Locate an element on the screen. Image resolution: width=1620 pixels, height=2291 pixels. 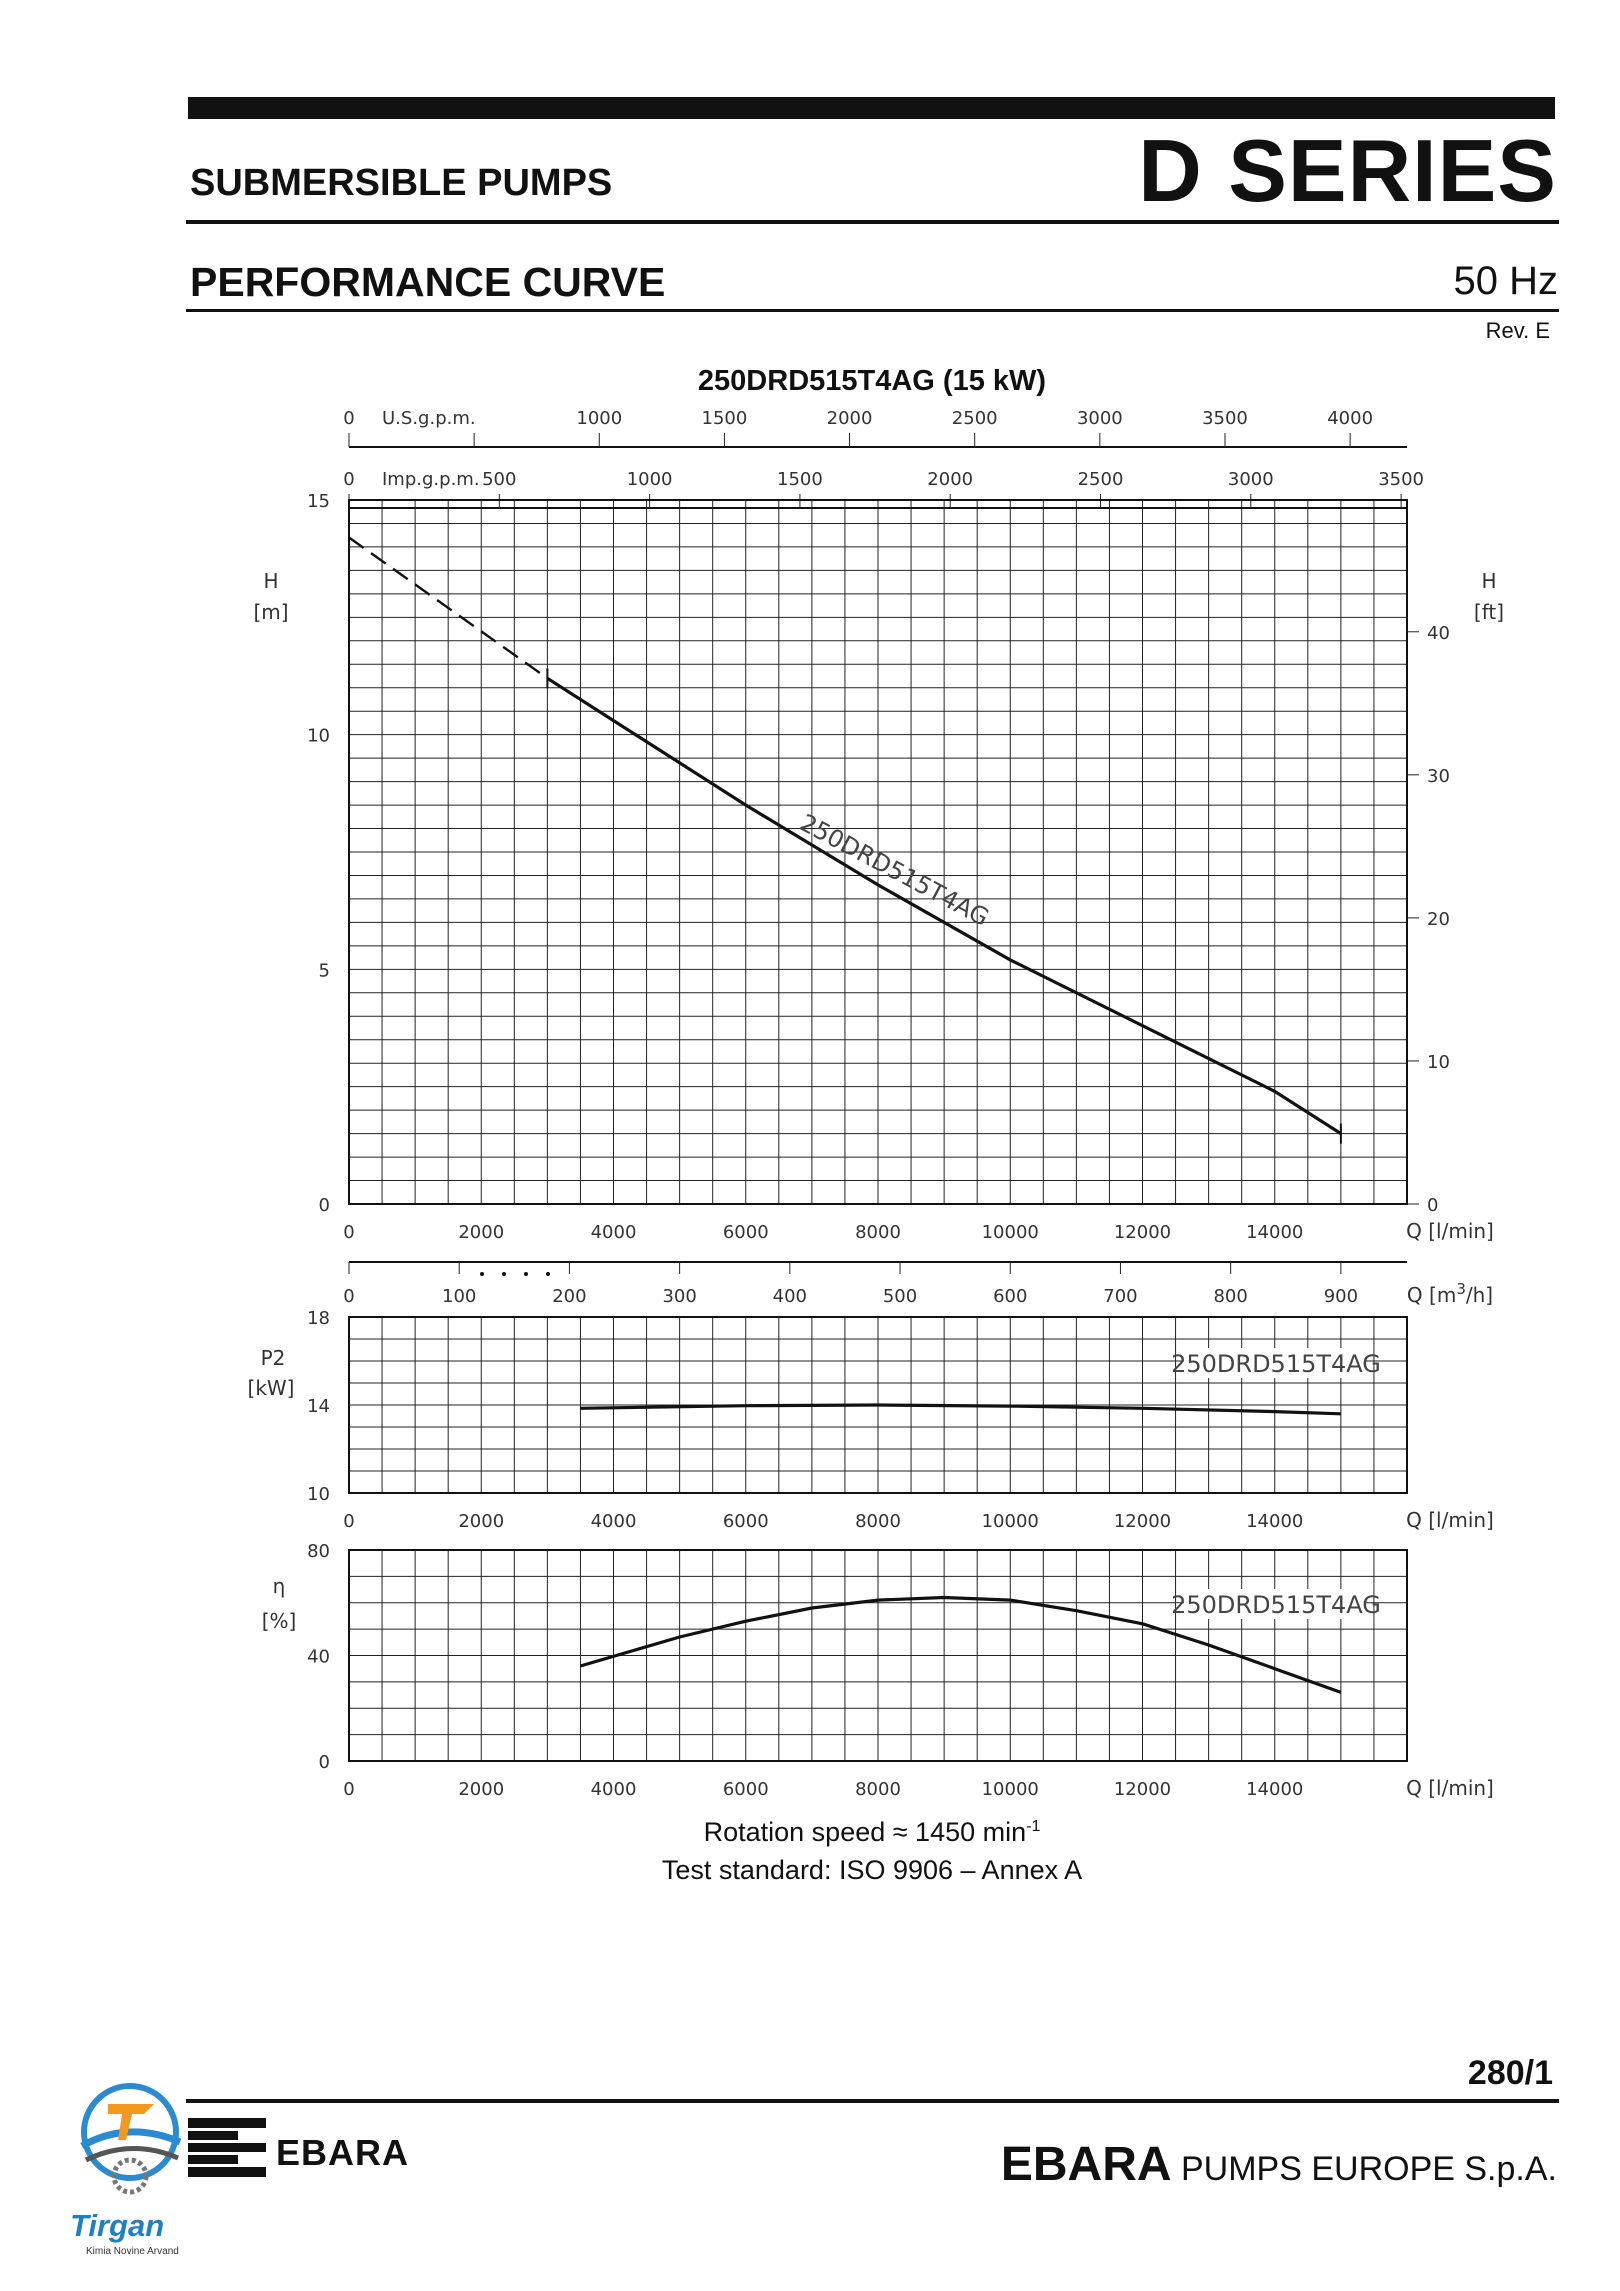
m3h-tick-label: 700 is located at coordinates (1120, 1296).